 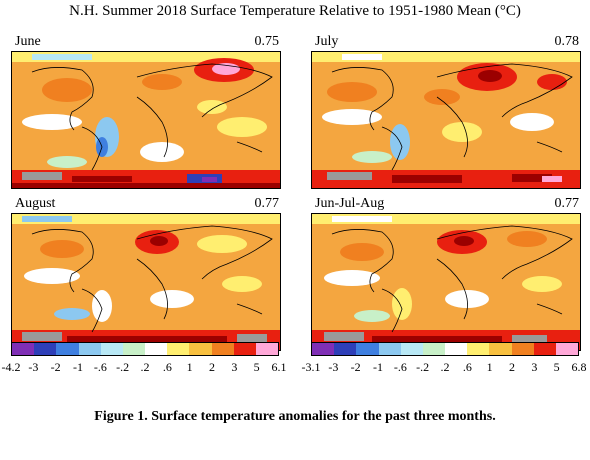 I want to click on colorbar-right, so click(x=445, y=349).